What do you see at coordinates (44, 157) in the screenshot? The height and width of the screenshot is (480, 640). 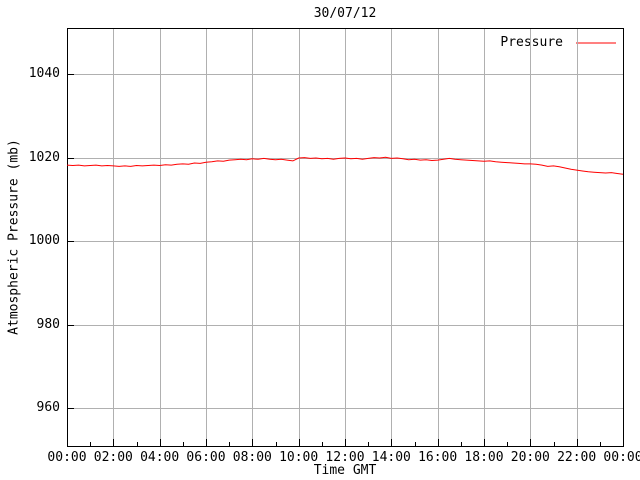 I see `y-tick-label: 1020` at bounding box center [44, 157].